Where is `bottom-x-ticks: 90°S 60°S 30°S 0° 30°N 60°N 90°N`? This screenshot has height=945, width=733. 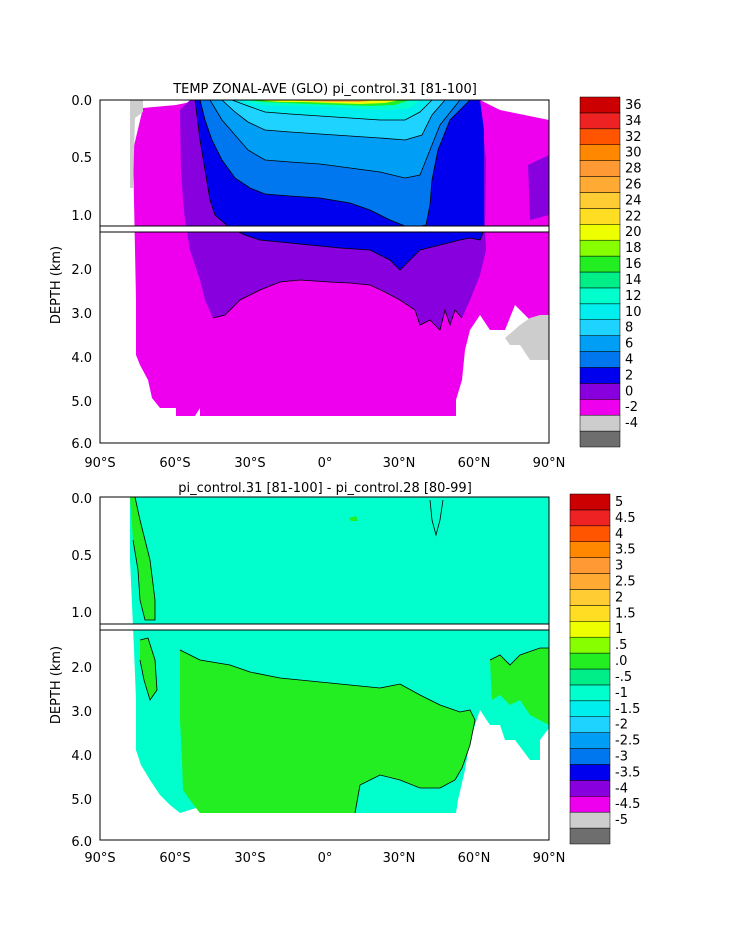 bottom-x-ticks: 90°S 60°S 30°S 0° 30°N 60°N 90°N is located at coordinates (324, 858).